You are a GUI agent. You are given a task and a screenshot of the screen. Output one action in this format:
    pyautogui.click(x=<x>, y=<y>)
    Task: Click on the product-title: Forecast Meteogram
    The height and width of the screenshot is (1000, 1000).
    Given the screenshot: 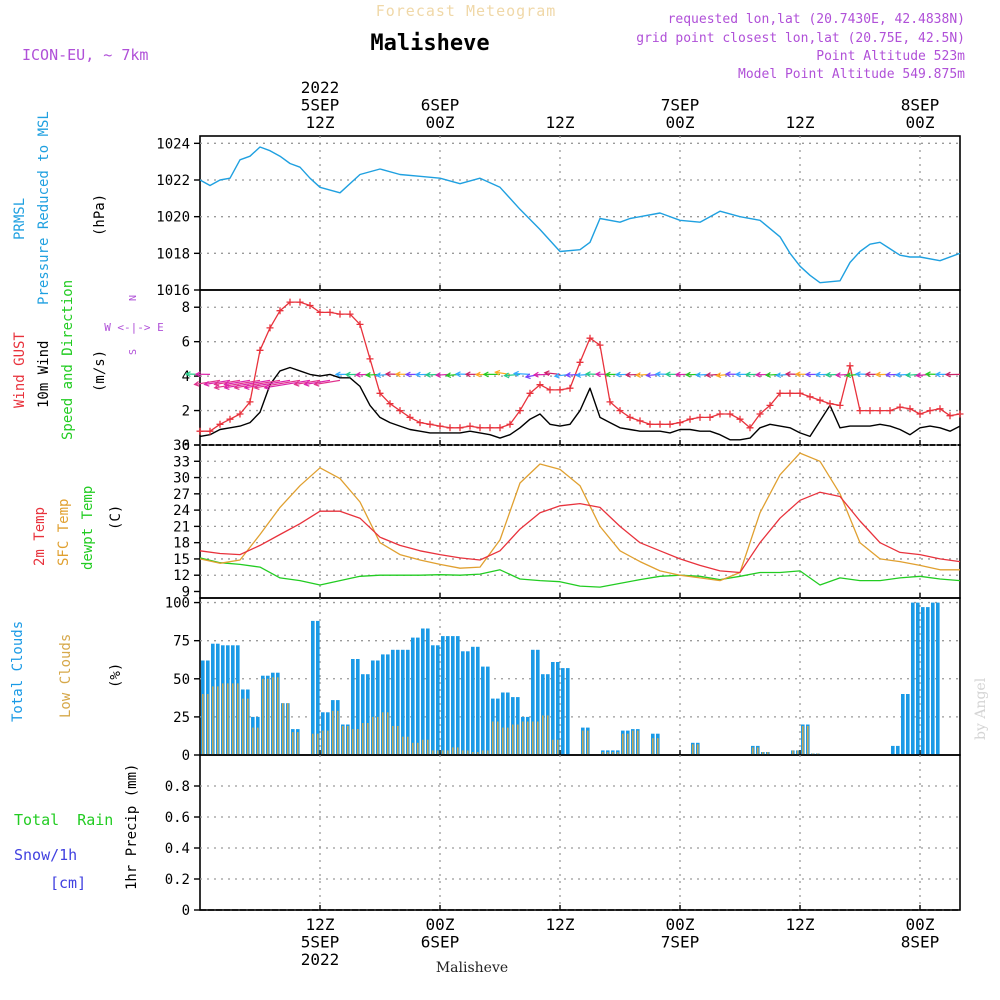 What is the action you would take?
    pyautogui.click(x=466, y=11)
    